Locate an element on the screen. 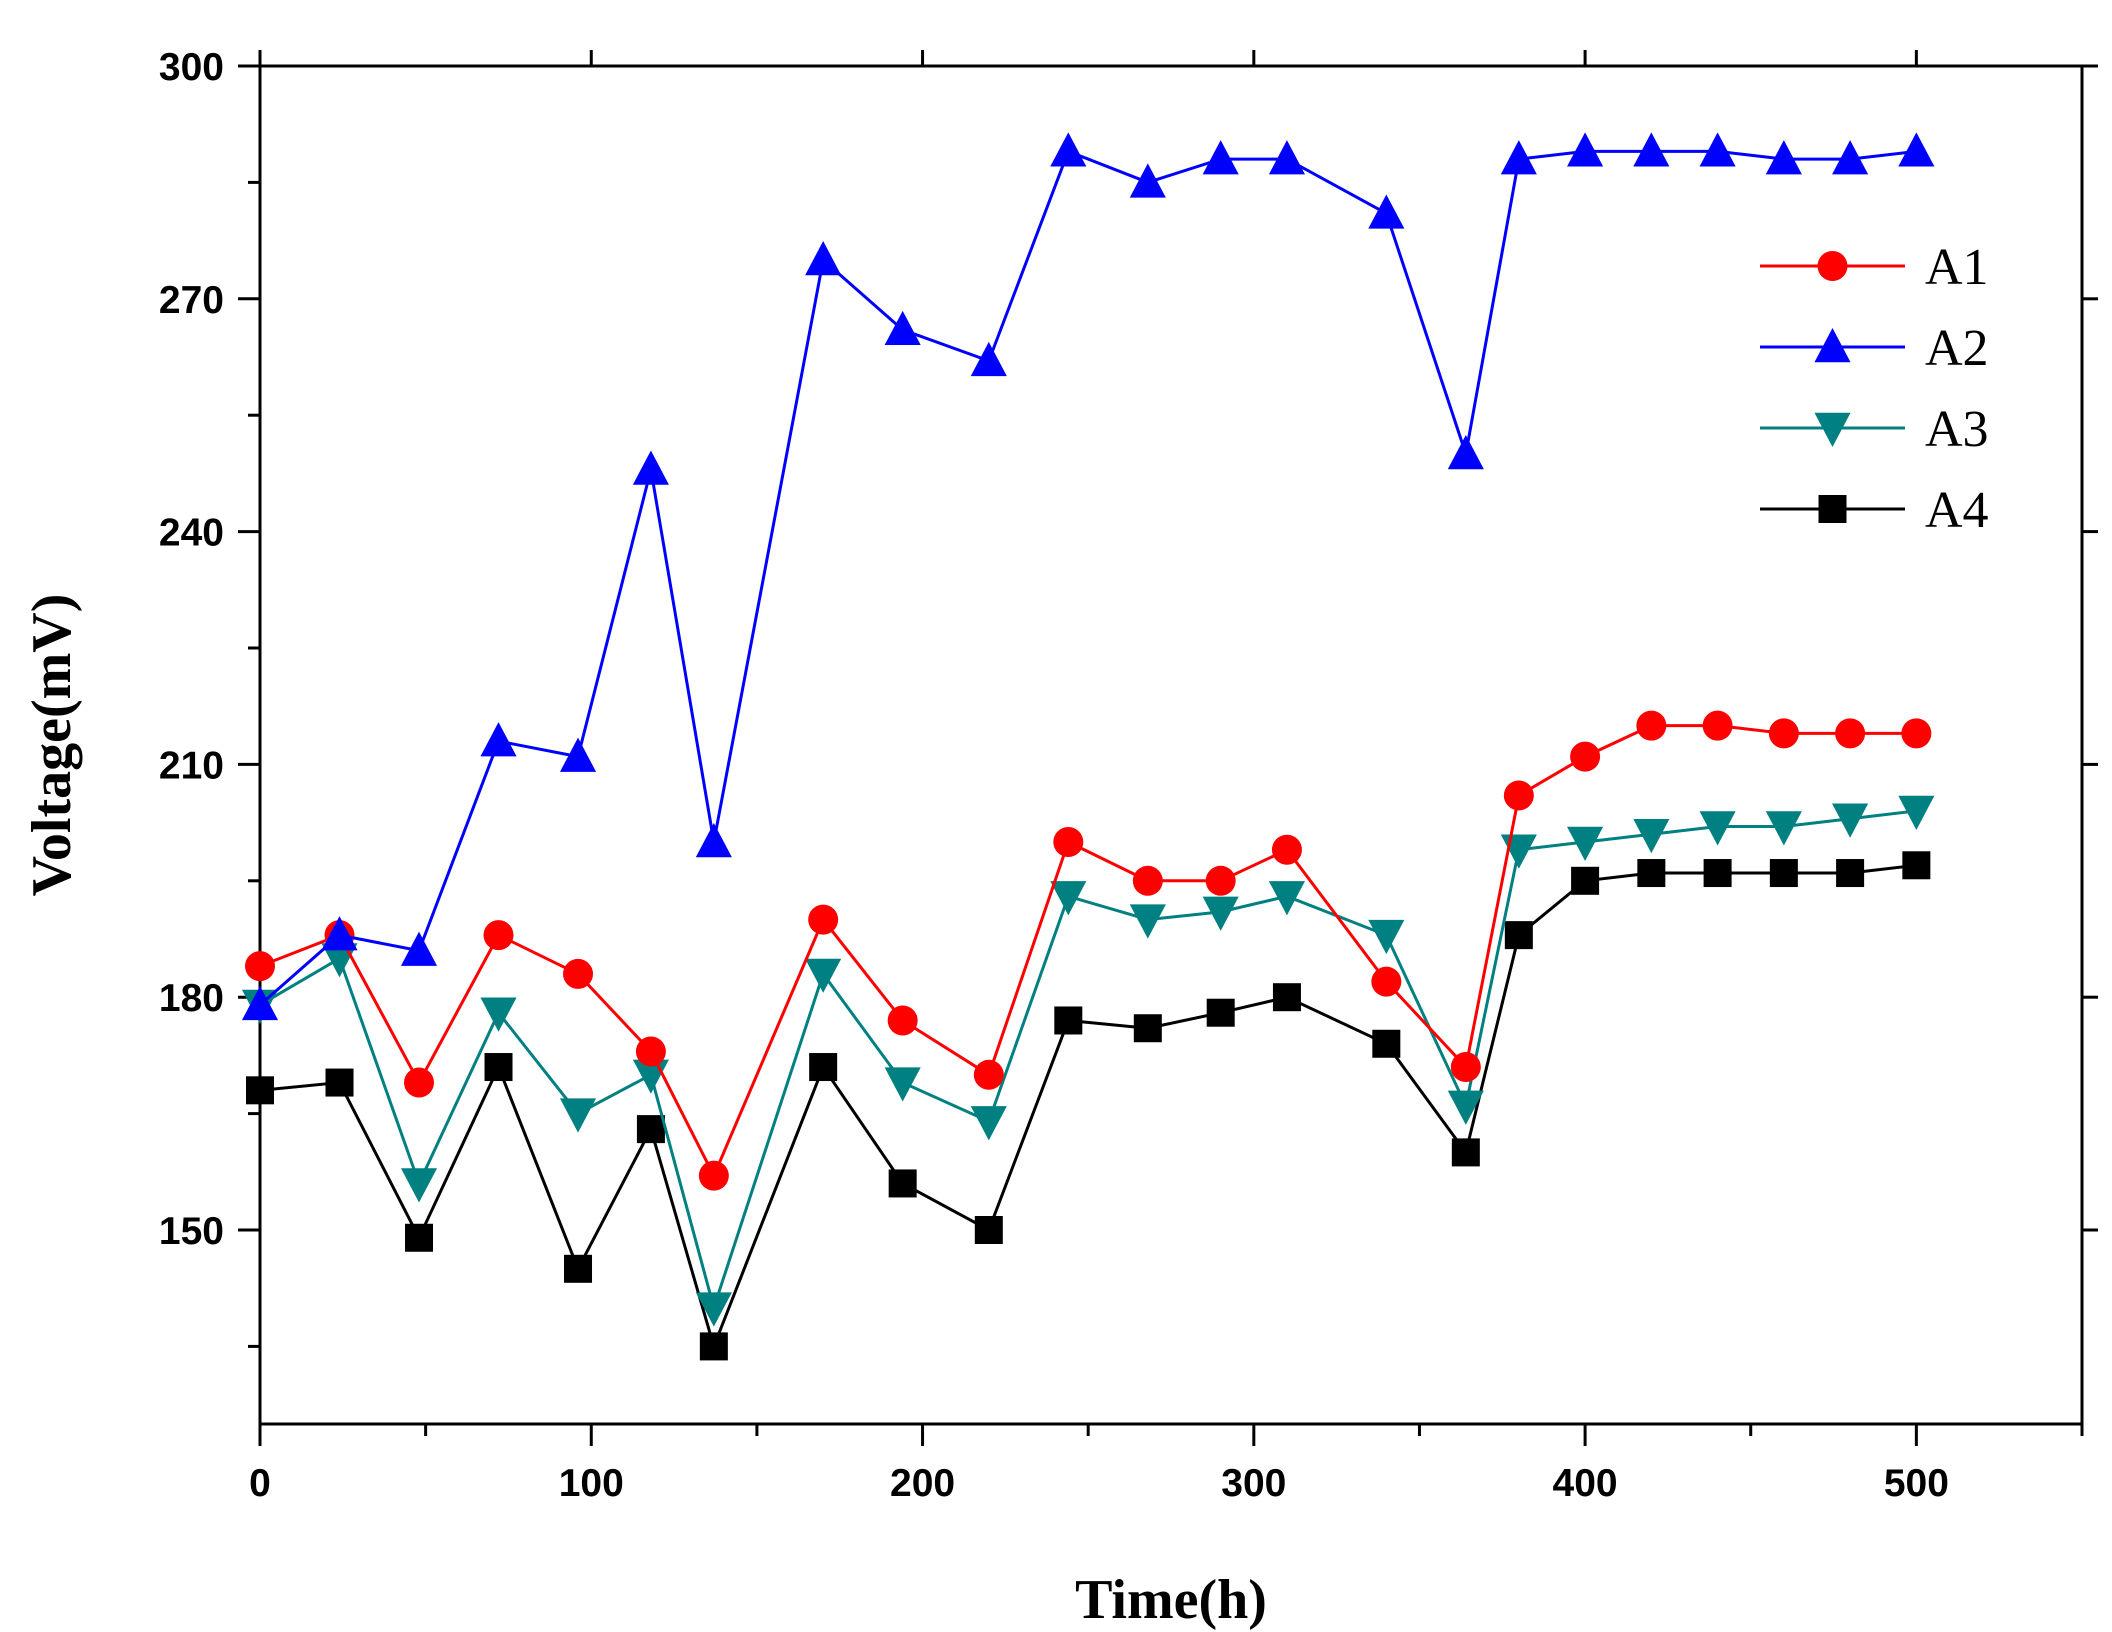  legend-label: A4 is located at coordinates (1957, 510).